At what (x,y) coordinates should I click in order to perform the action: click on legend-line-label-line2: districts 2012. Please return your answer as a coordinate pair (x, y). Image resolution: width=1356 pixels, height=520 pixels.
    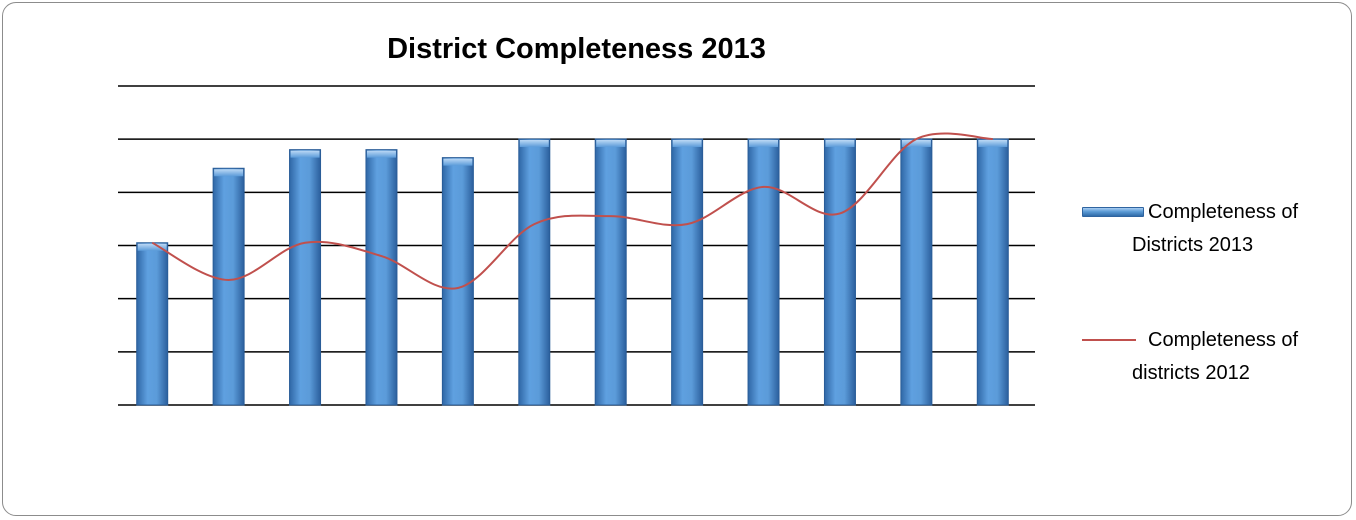
    Looking at the image, I should click on (1191, 373).